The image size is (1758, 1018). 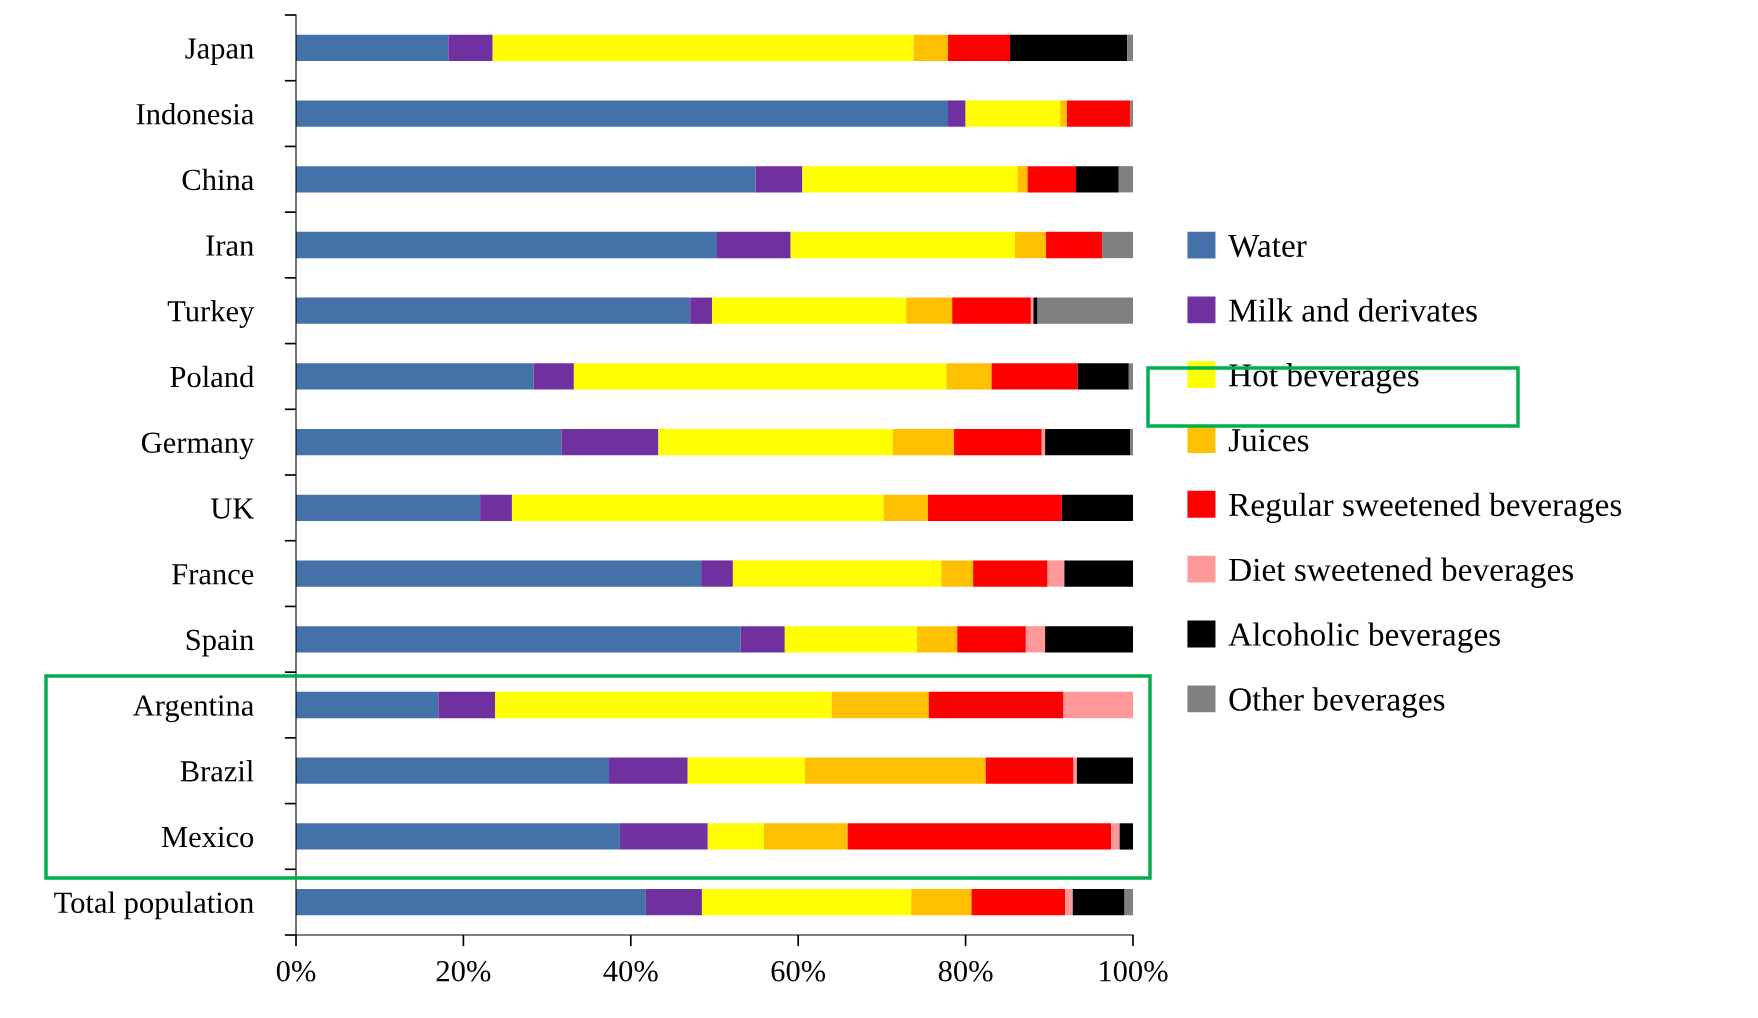 I want to click on x-tick-label: 100%, so click(x=1134, y=971).